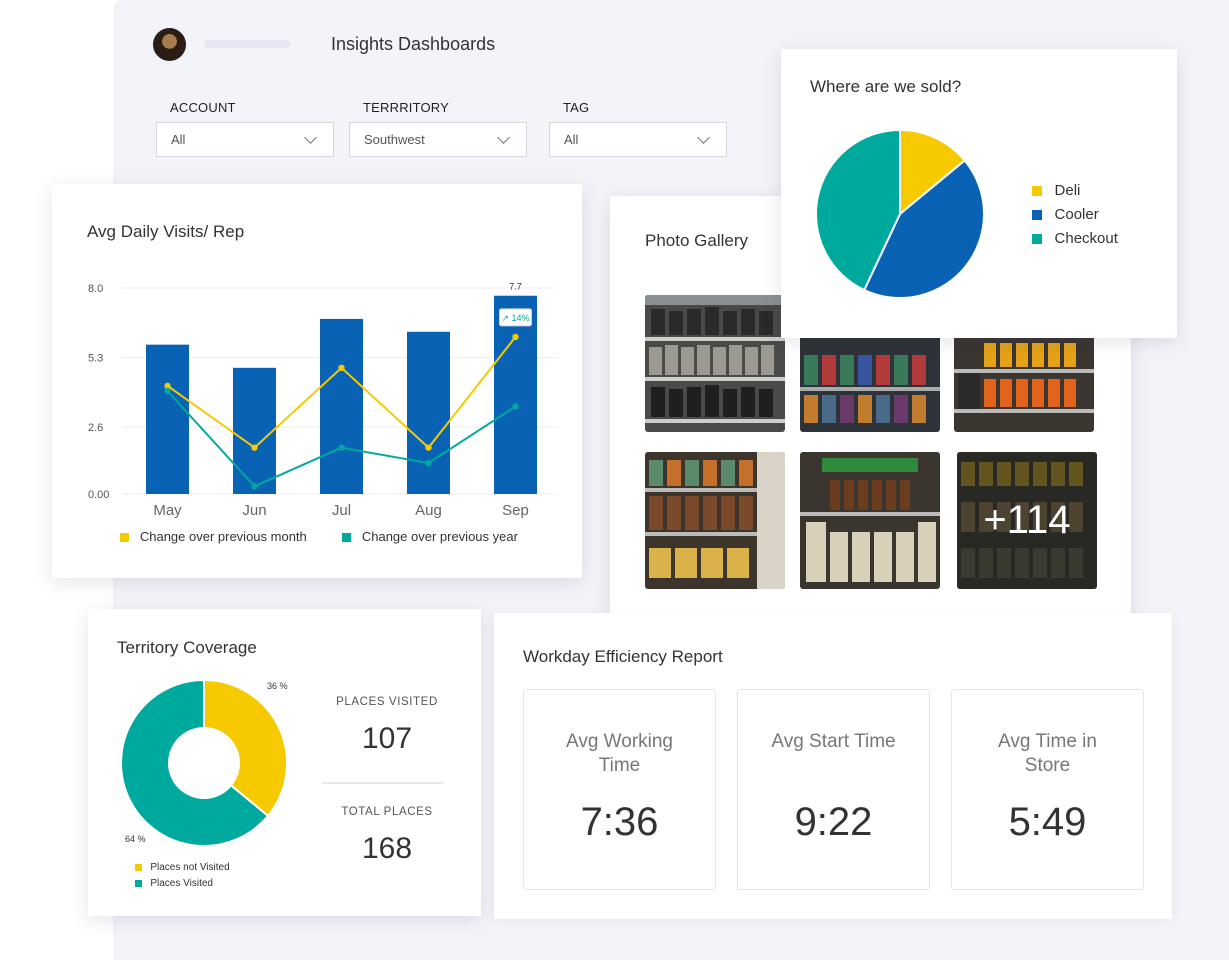 The height and width of the screenshot is (960, 1229). Describe the element at coordinates (439, 536) in the screenshot. I see `legend-label: Change over previous year` at that location.